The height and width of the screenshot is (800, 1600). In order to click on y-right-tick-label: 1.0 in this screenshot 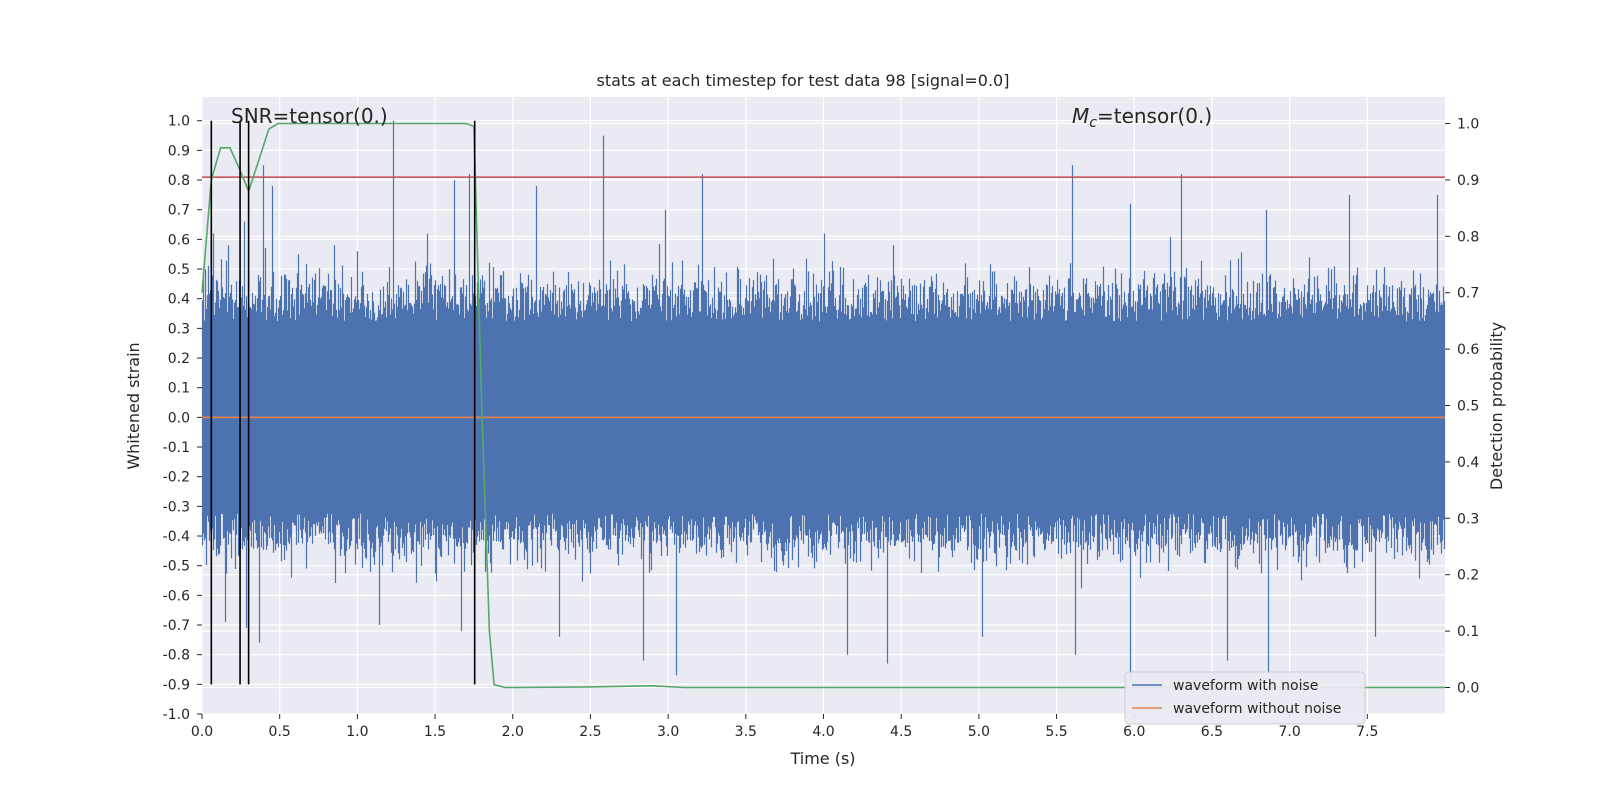, I will do `click(1468, 125)`.